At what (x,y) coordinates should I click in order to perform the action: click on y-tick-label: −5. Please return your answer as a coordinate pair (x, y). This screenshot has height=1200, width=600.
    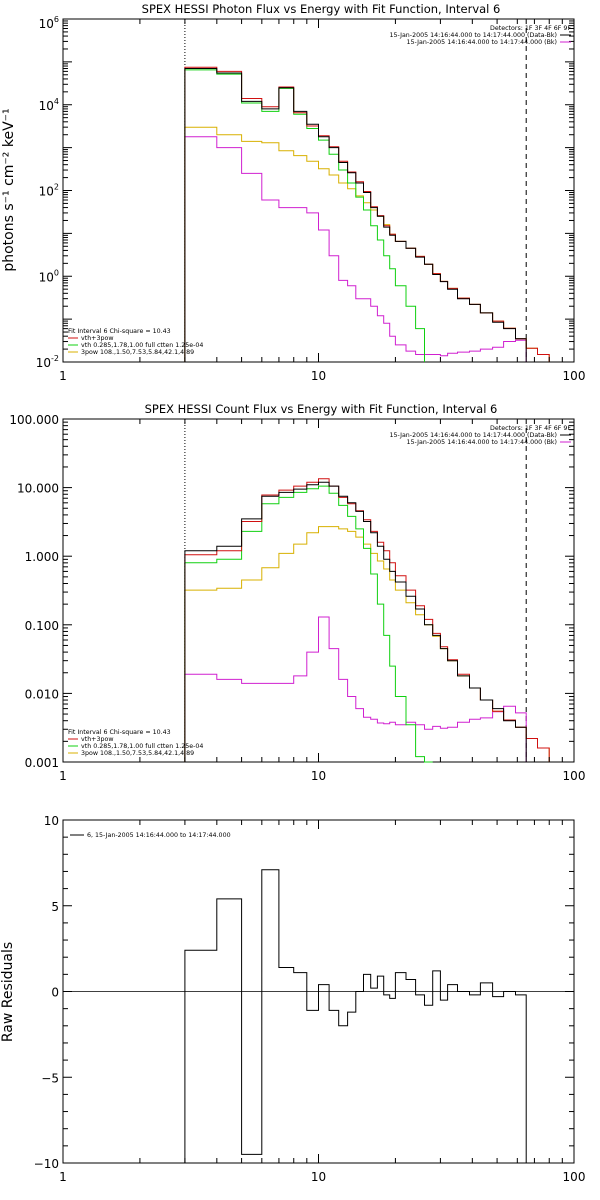
    Looking at the image, I should click on (50, 1078).